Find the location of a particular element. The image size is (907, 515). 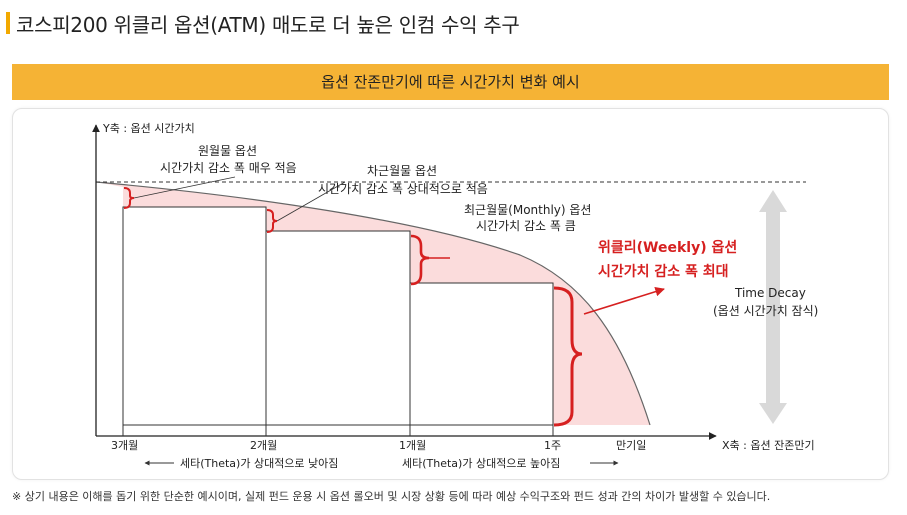

tick-label-1-week: 1주 is located at coordinates (552, 445).